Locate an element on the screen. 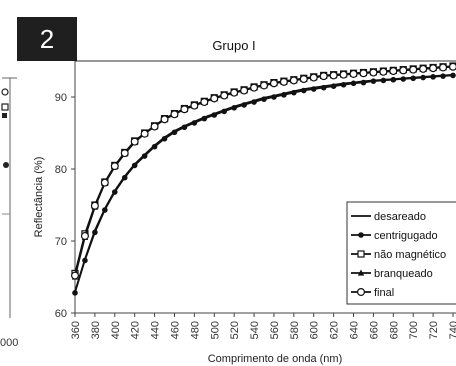 The width and height of the screenshot is (456, 366). fragment-tick-label: 000 is located at coordinates (9, 343).